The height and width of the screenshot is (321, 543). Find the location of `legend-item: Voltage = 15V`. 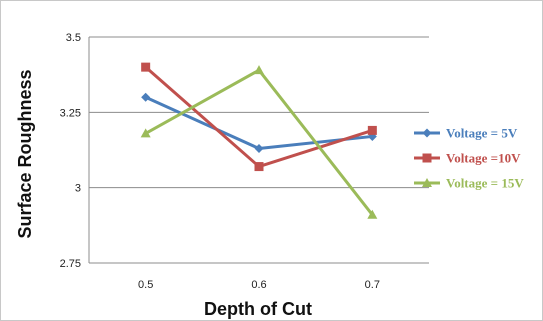

legend-item: Voltage = 15V is located at coordinates (469, 183).